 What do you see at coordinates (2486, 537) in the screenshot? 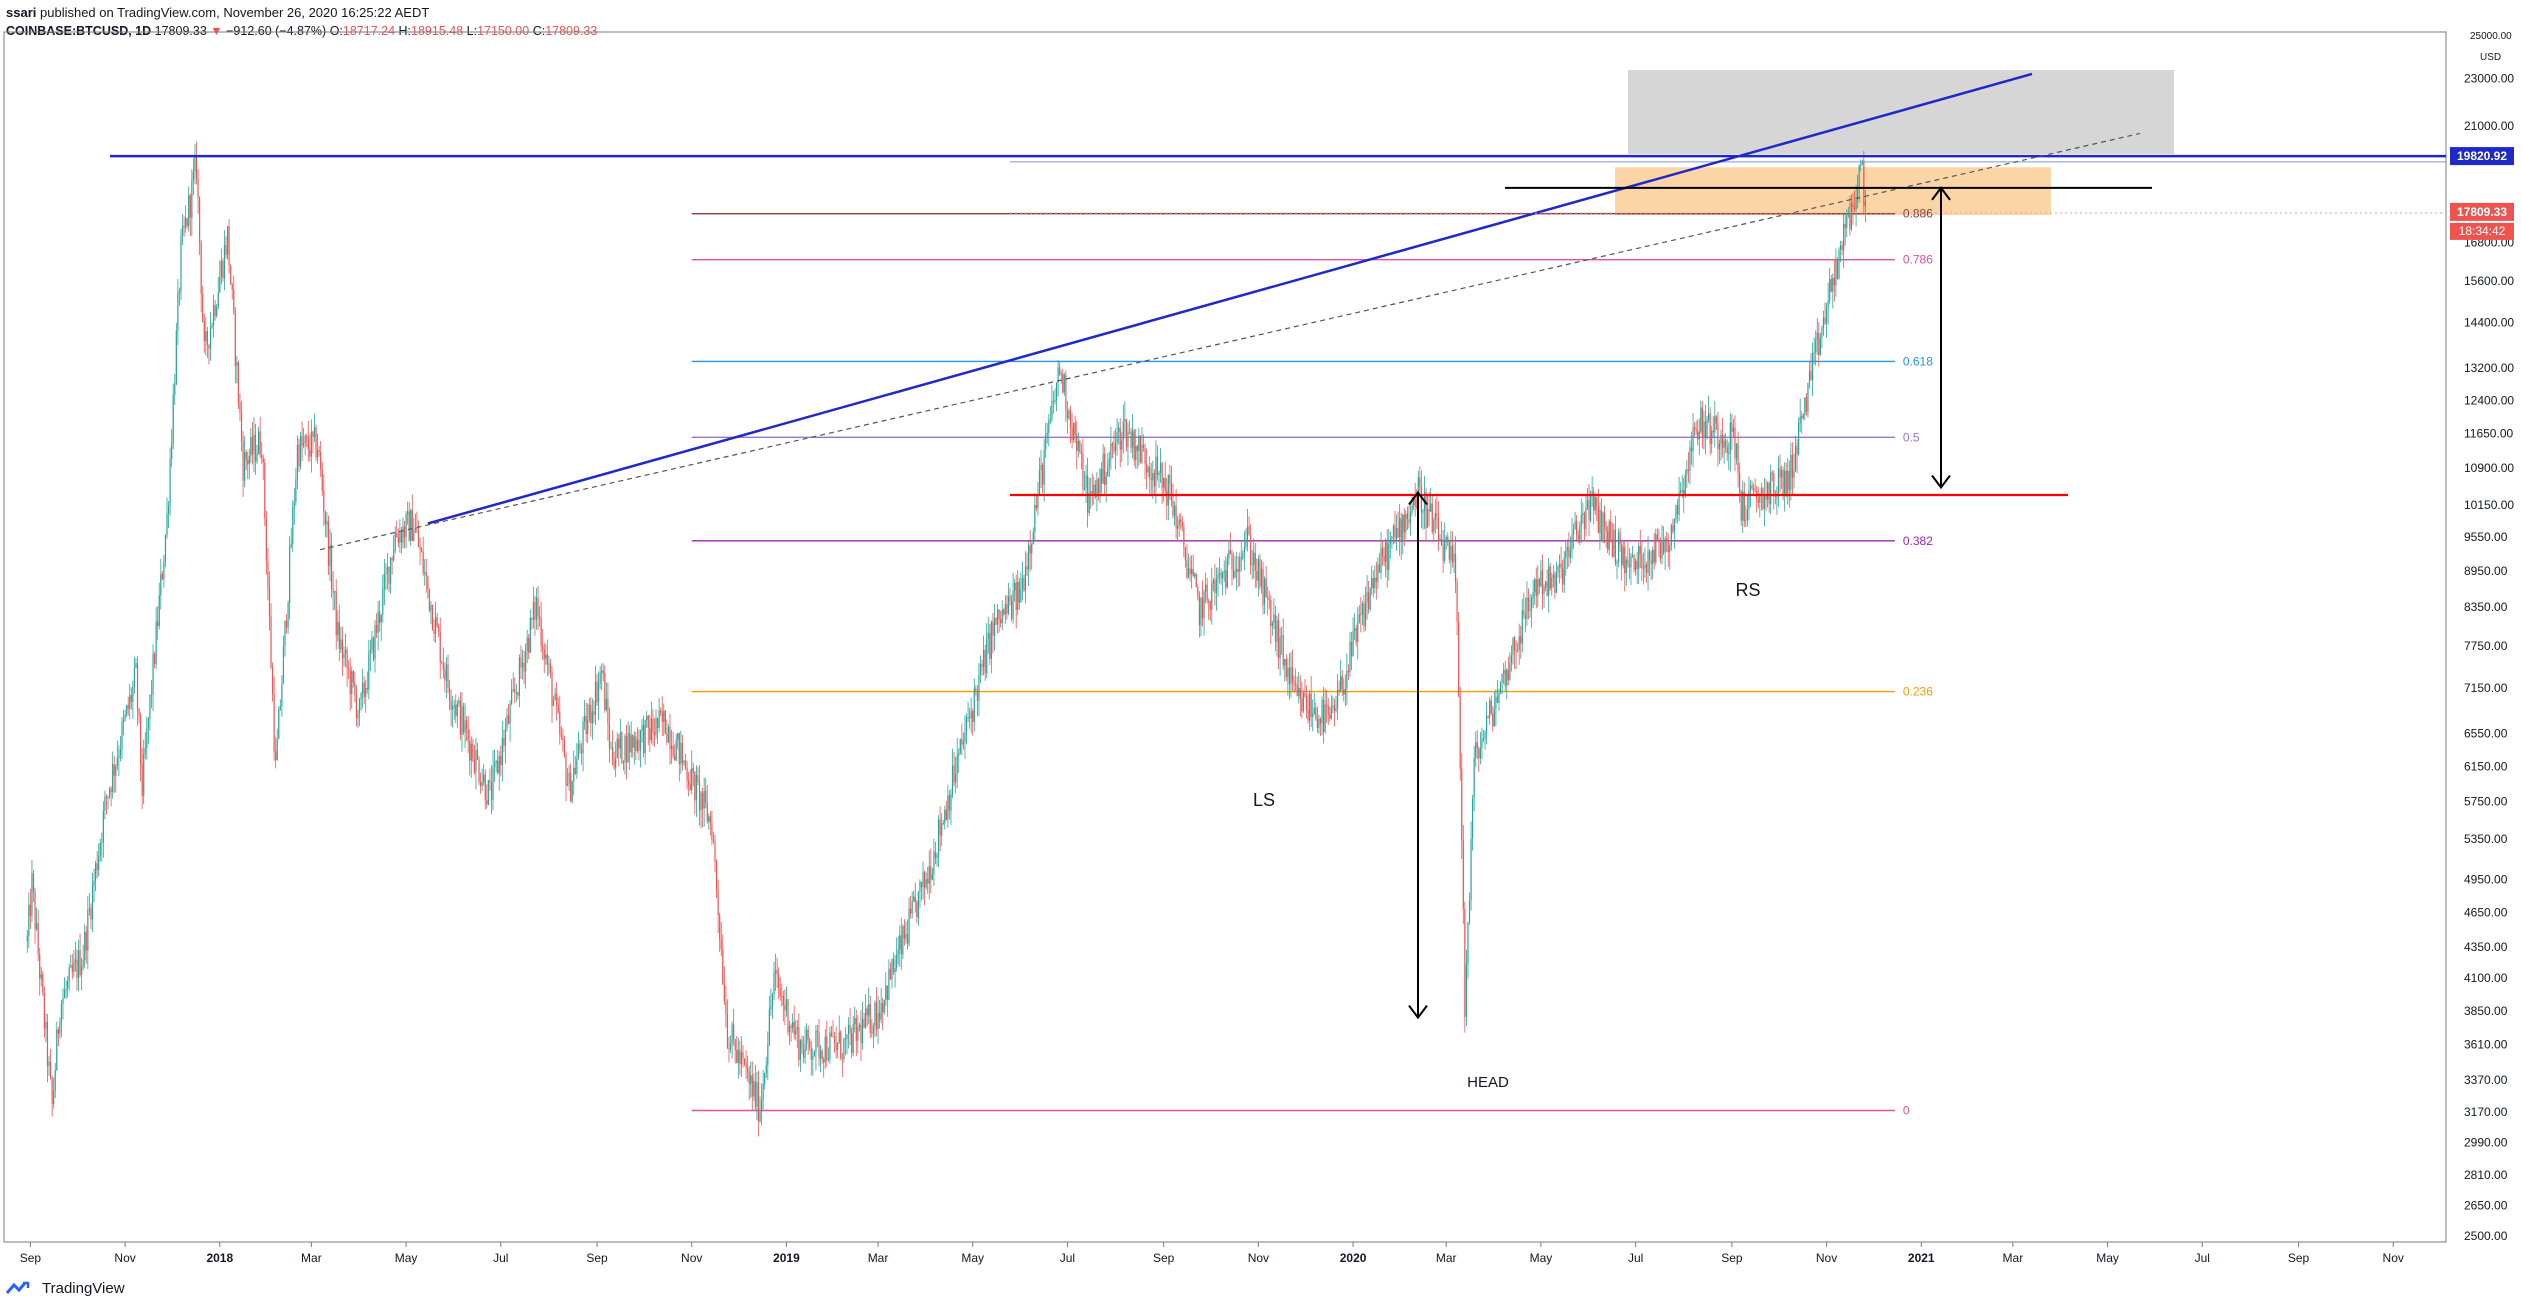
I see `y-tick-13: 9550.00` at bounding box center [2486, 537].